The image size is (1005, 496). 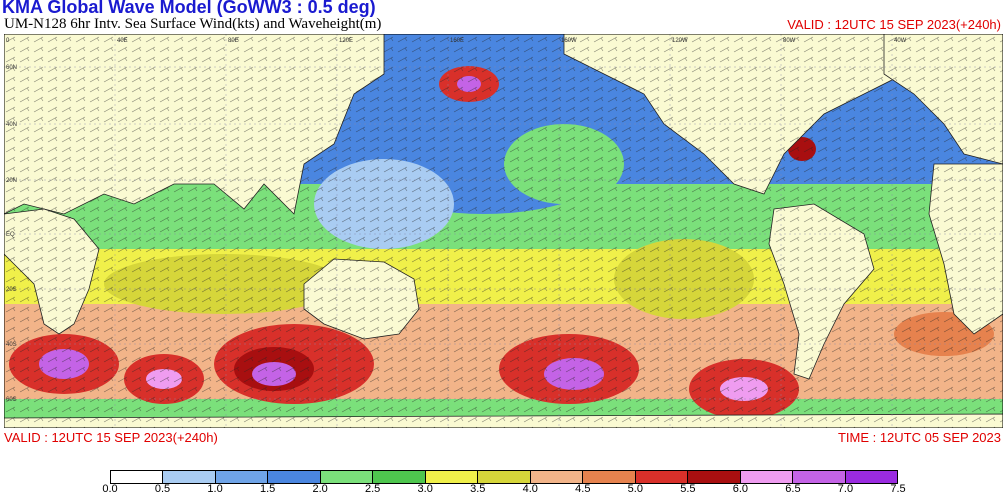 I want to click on valid-time-bottom: VALID : 12UTC 15 SEP 2023(+240h), so click(x=111, y=437).